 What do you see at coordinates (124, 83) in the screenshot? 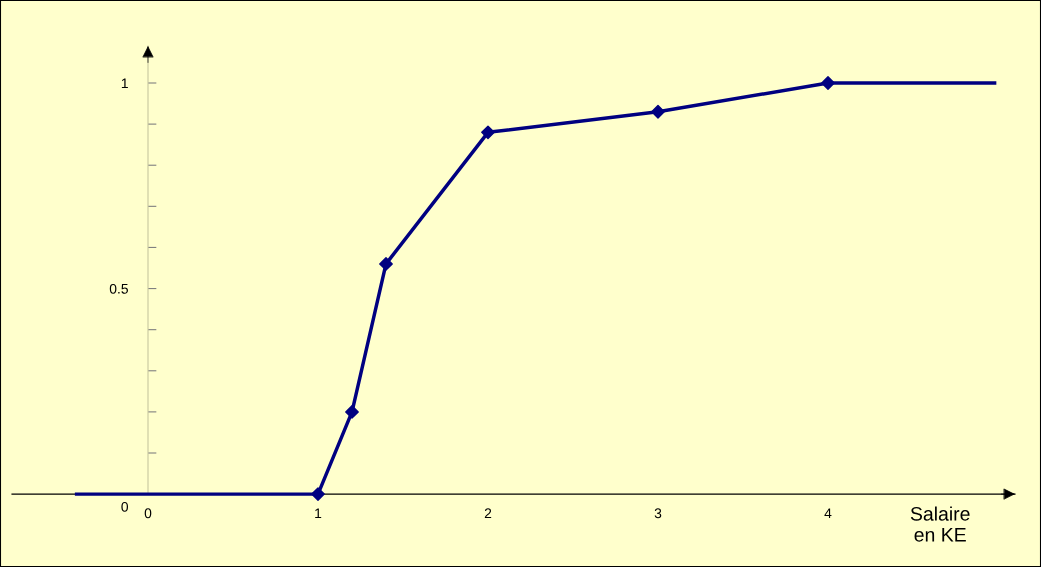
I see `y-tick-label: 1` at bounding box center [124, 83].